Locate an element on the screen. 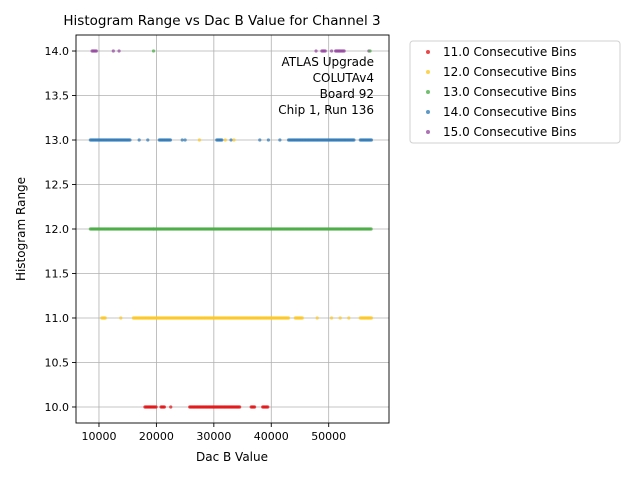 The width and height of the screenshot is (640, 480). x-tick-label: 30000 is located at coordinates (213, 436).